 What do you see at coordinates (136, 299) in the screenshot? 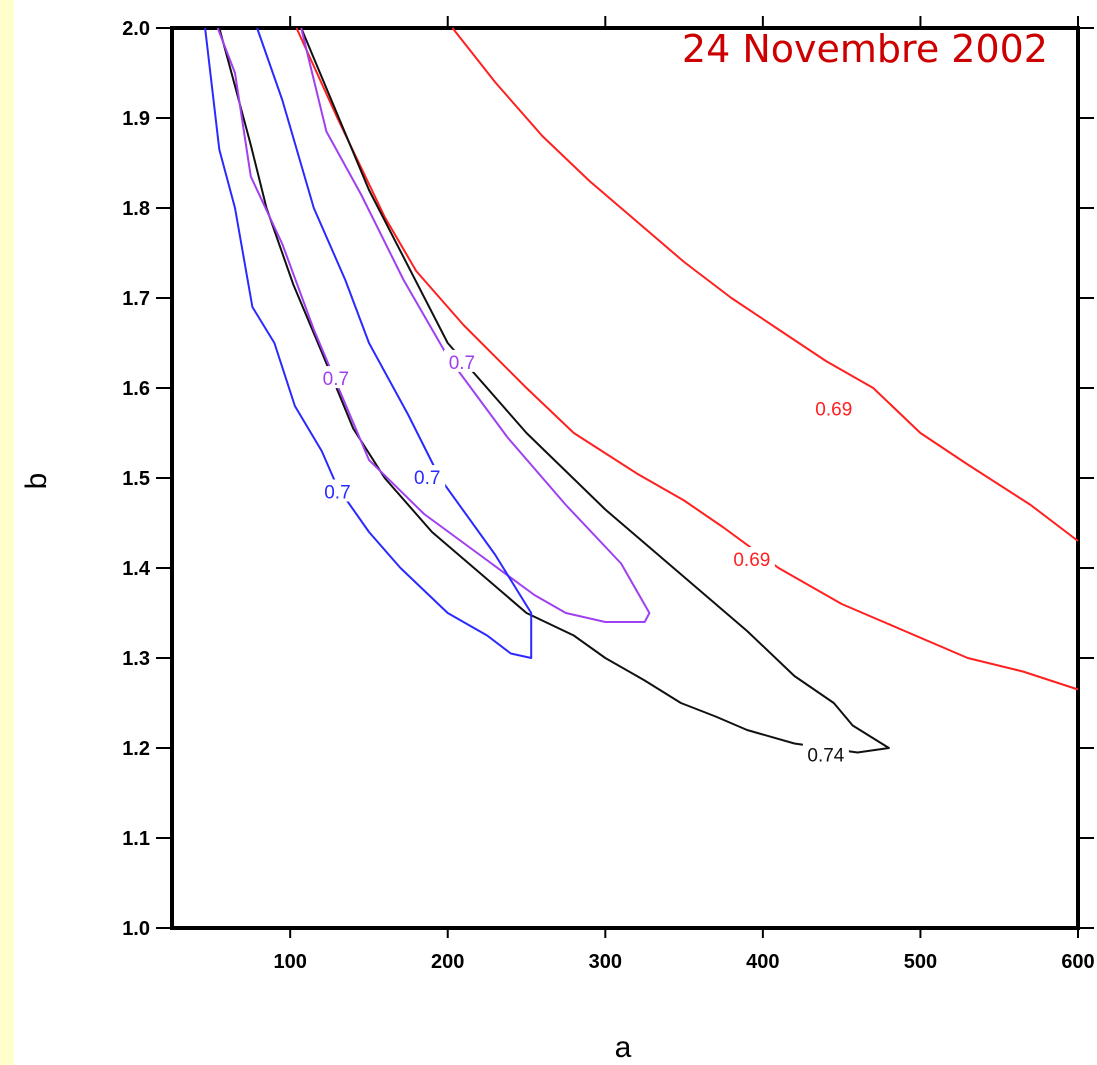
I see `y-tick-label: 1.7` at bounding box center [136, 299].